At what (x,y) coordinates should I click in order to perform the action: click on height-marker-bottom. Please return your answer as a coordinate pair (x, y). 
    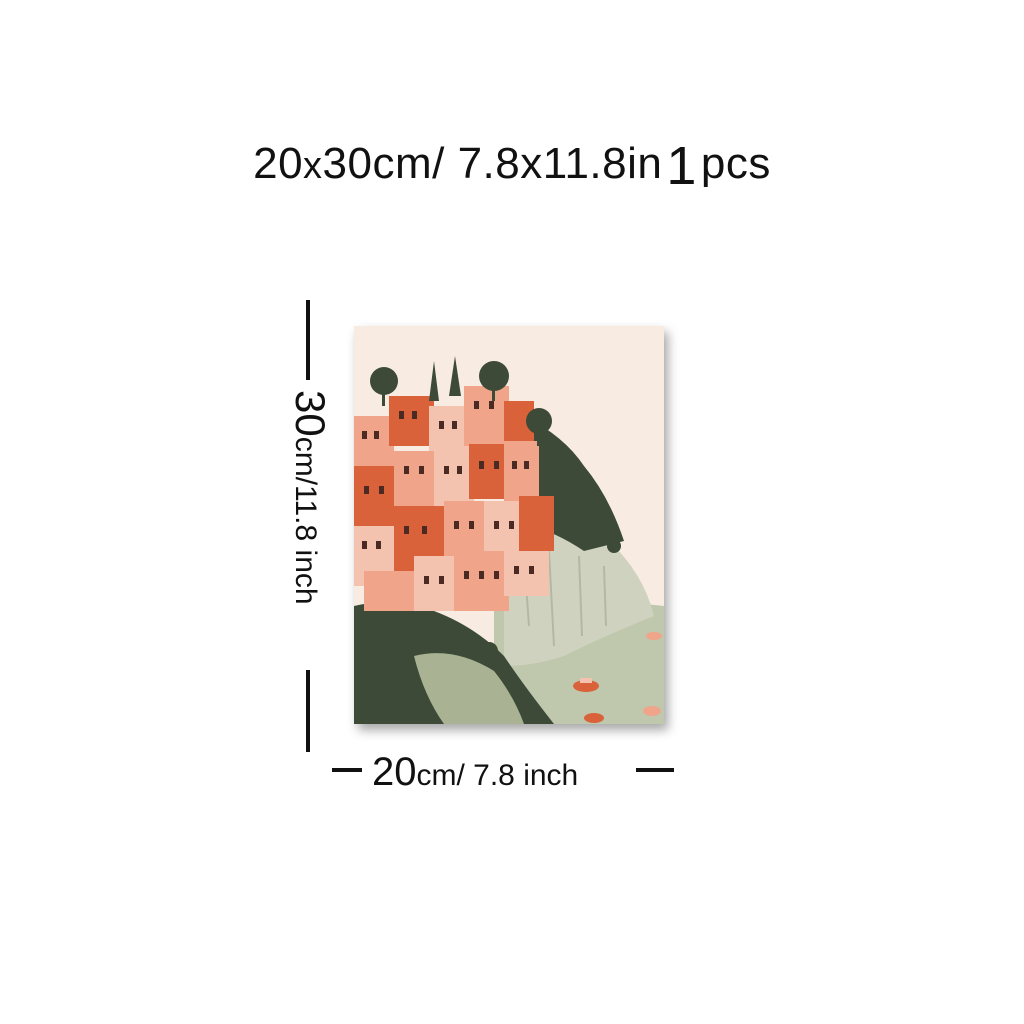
    Looking at the image, I should click on (308, 711).